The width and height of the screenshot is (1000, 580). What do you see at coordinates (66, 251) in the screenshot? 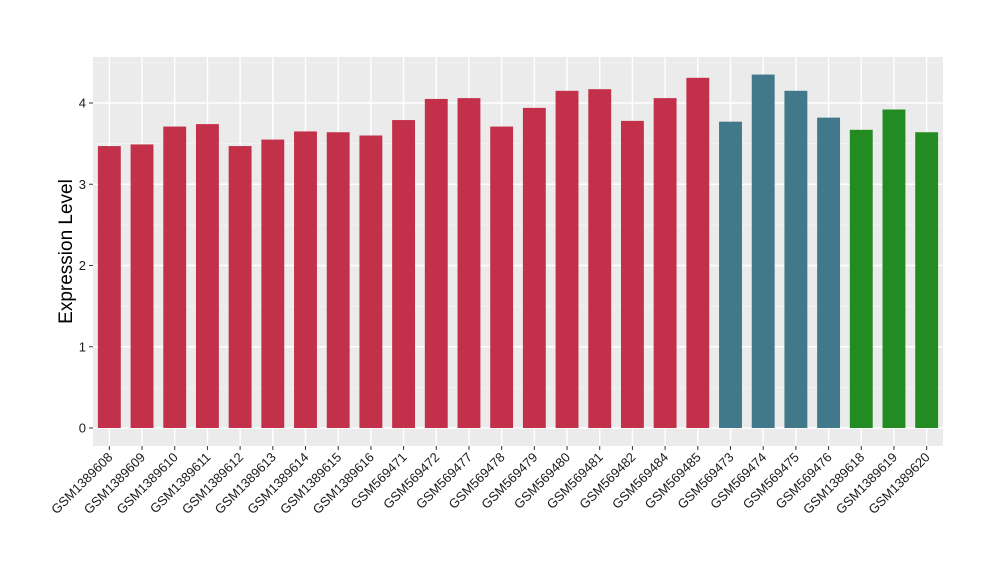
I see `y-axis-title: Expression Level` at bounding box center [66, 251].